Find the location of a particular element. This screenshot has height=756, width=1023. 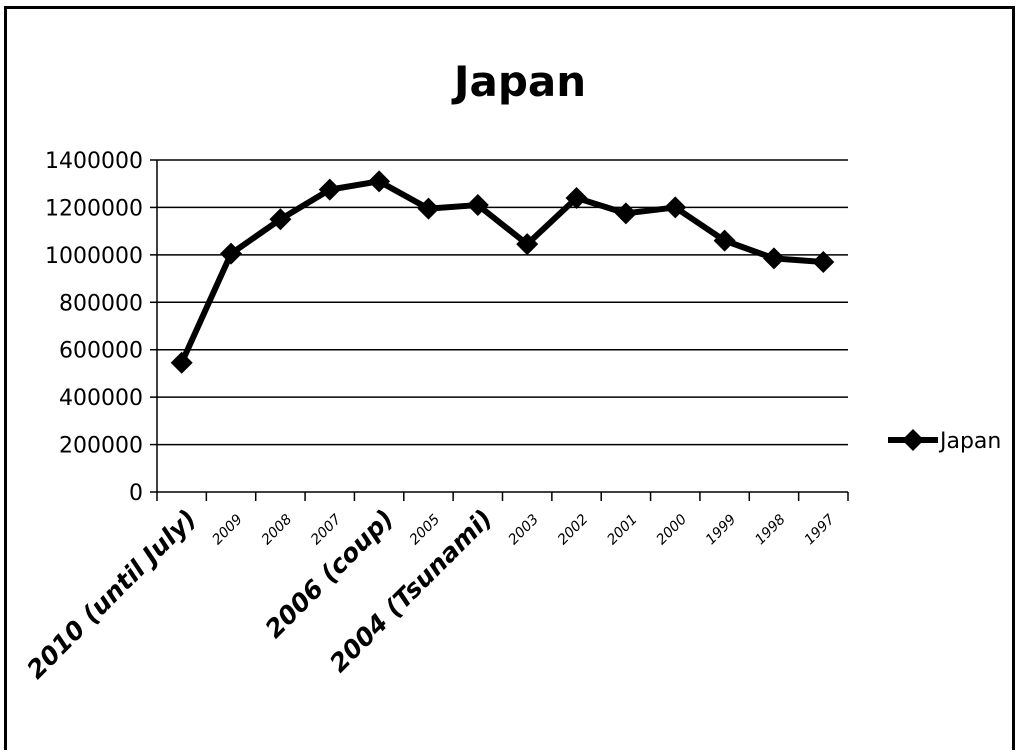

y-tick-label: 1200000 is located at coordinates (94, 208).